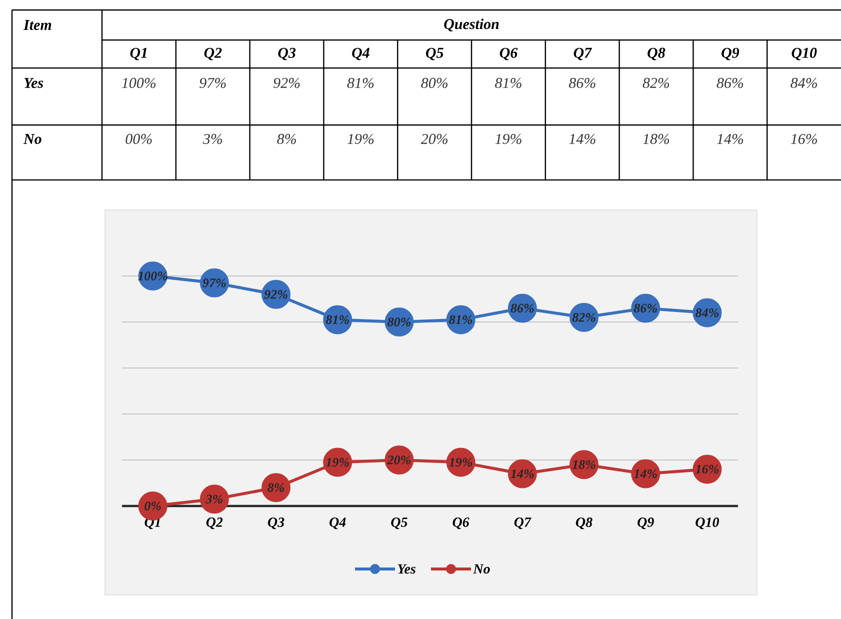 This screenshot has height=619, width=841. What do you see at coordinates (435, 54) in the screenshot?
I see `category-label: Q5` at bounding box center [435, 54].